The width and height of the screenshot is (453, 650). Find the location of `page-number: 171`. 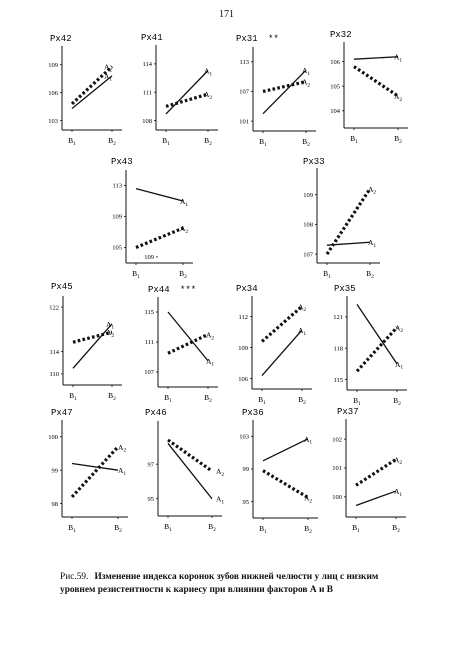

page-number: 171 is located at coordinates (226, 14).